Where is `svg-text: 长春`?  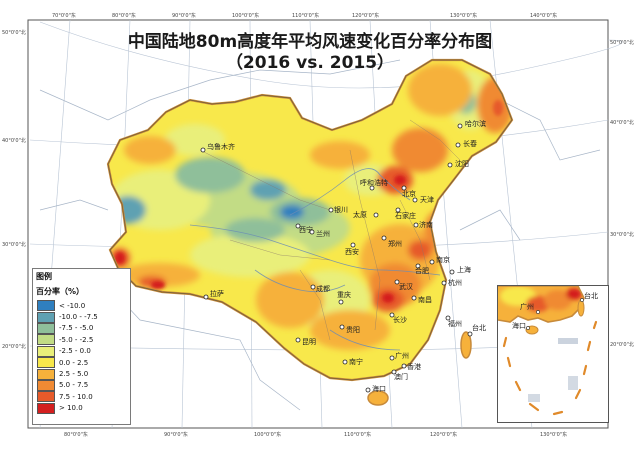
svg-text: 长春 is located at coordinates (470, 143).